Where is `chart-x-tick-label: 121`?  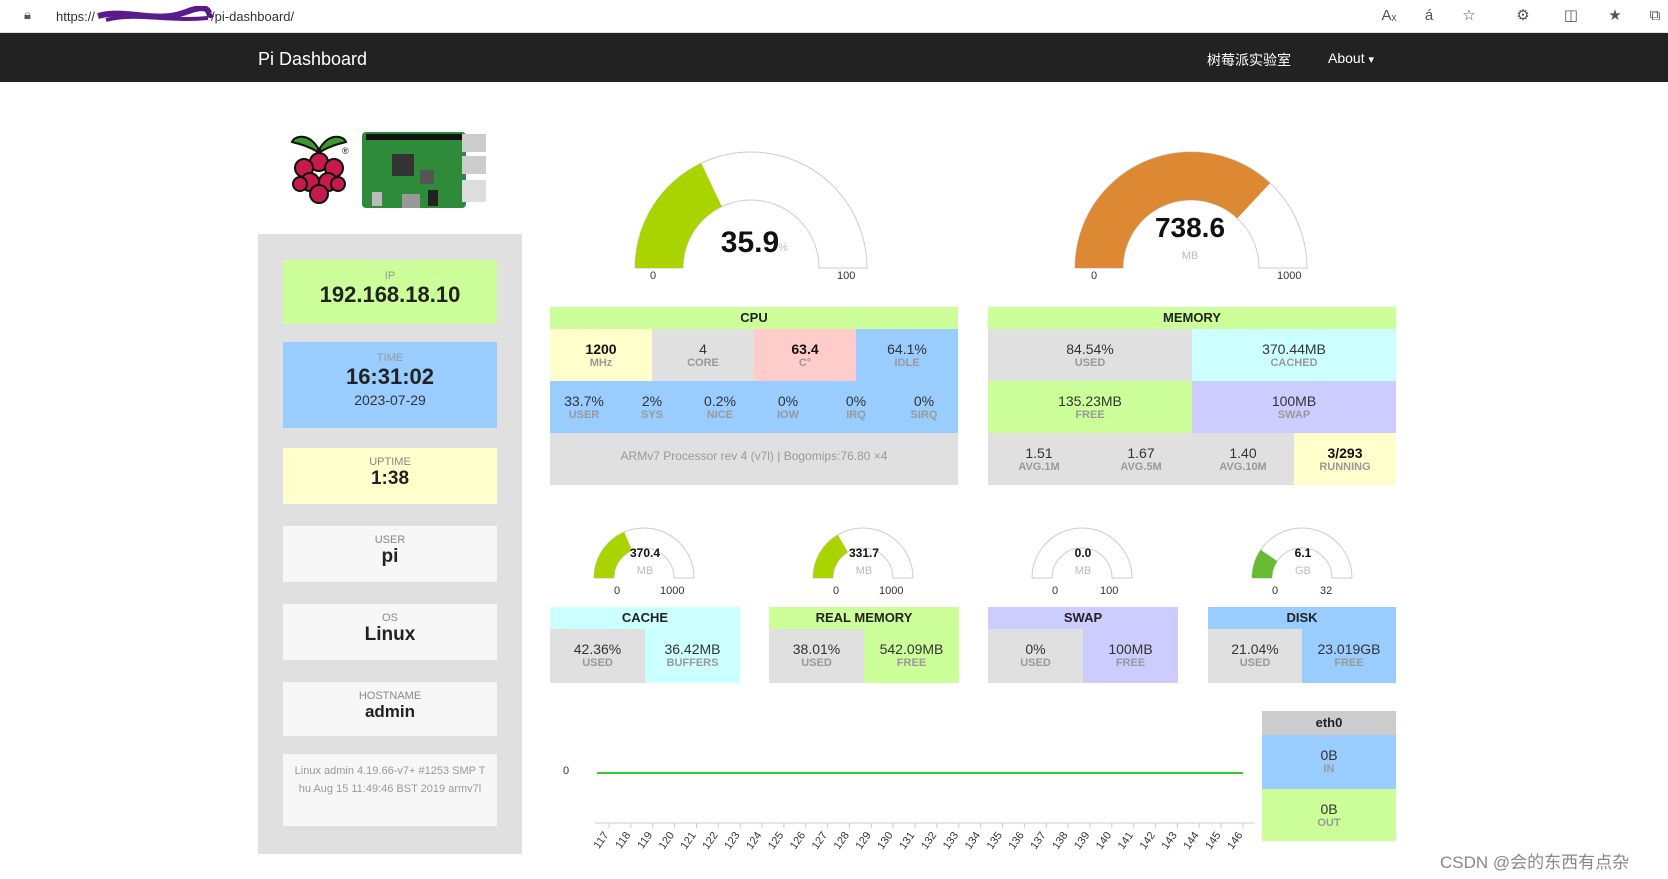 chart-x-tick-label: 121 is located at coordinates (689, 841).